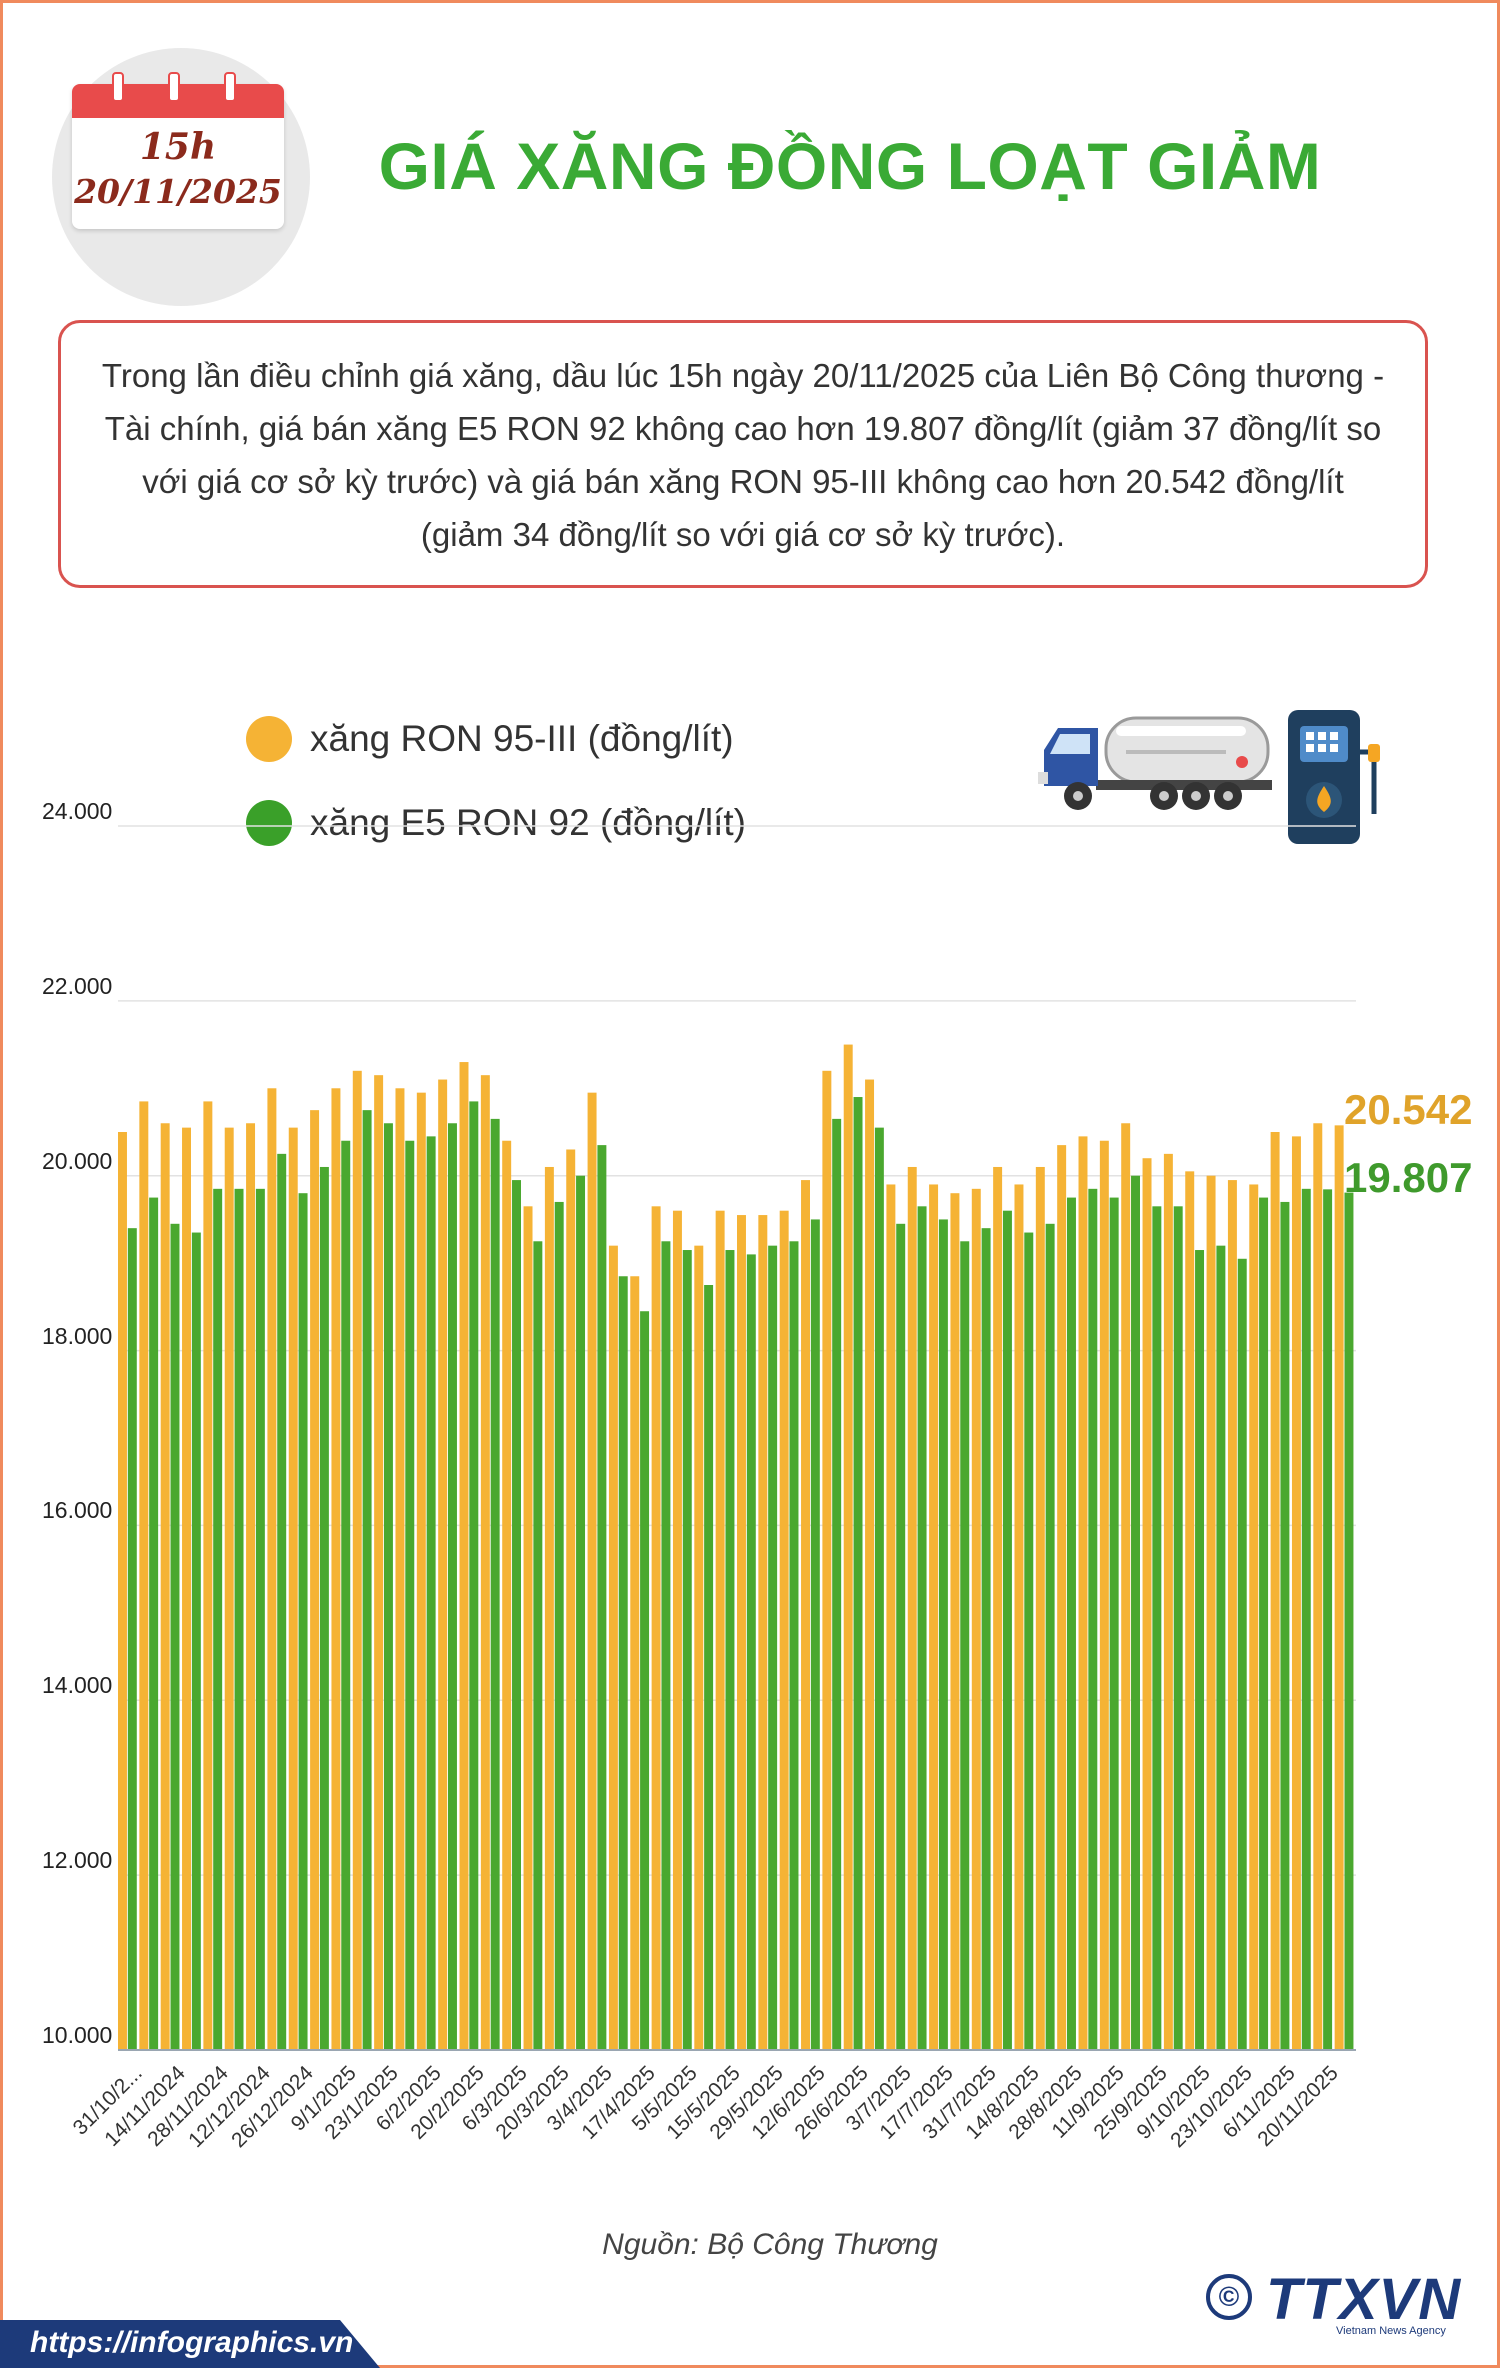 The image size is (1500, 2368). I want to click on legend-swatch-e5, so click(269, 823).